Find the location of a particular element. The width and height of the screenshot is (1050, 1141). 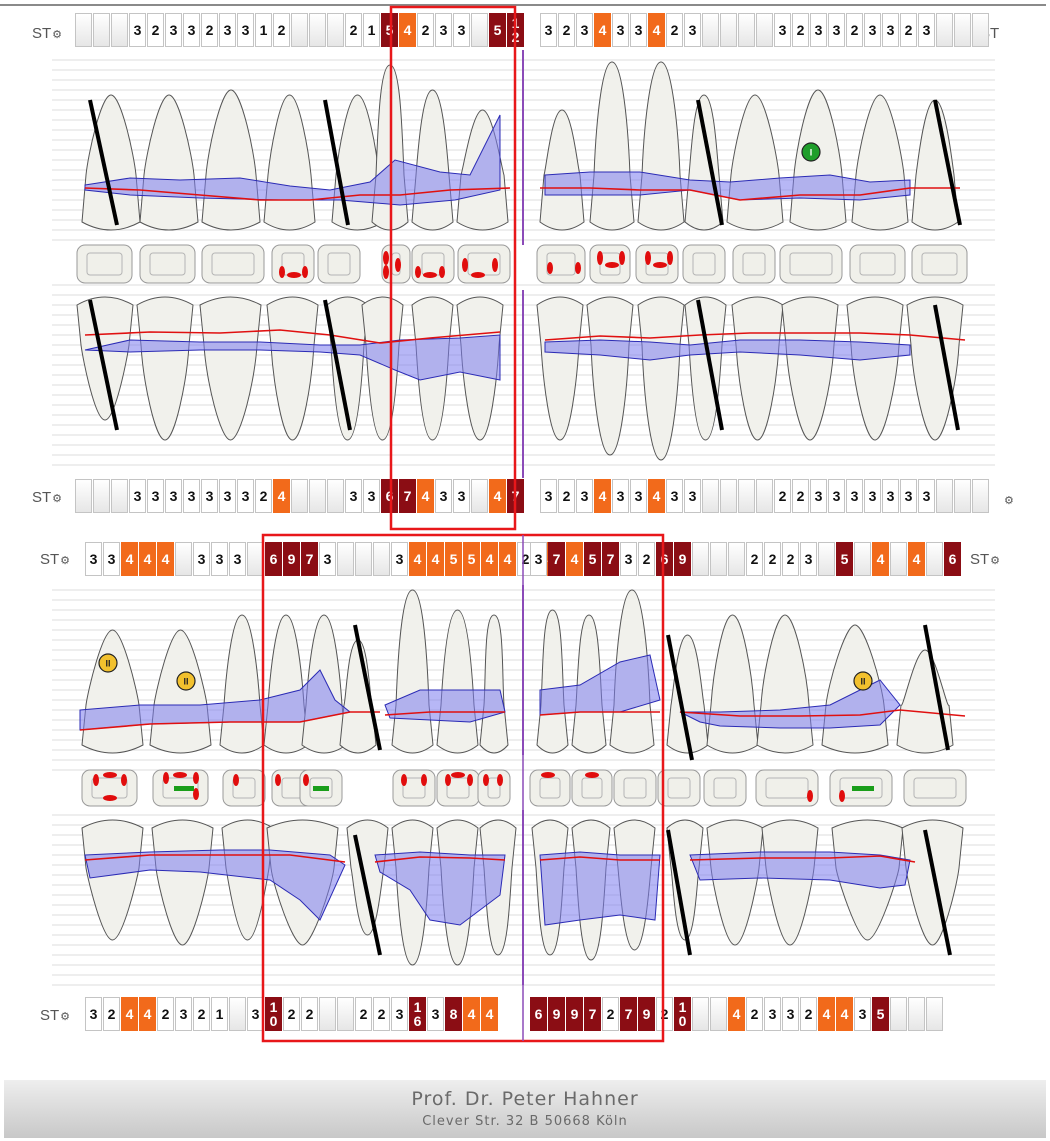

st-label-lower-lingual: ST⚙ is located at coordinates (55, 1015).